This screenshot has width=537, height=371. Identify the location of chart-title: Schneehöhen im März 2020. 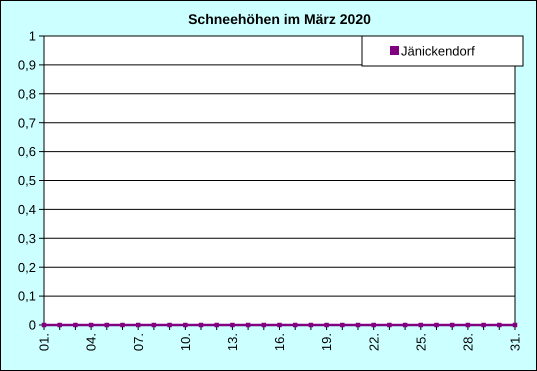
(280, 19).